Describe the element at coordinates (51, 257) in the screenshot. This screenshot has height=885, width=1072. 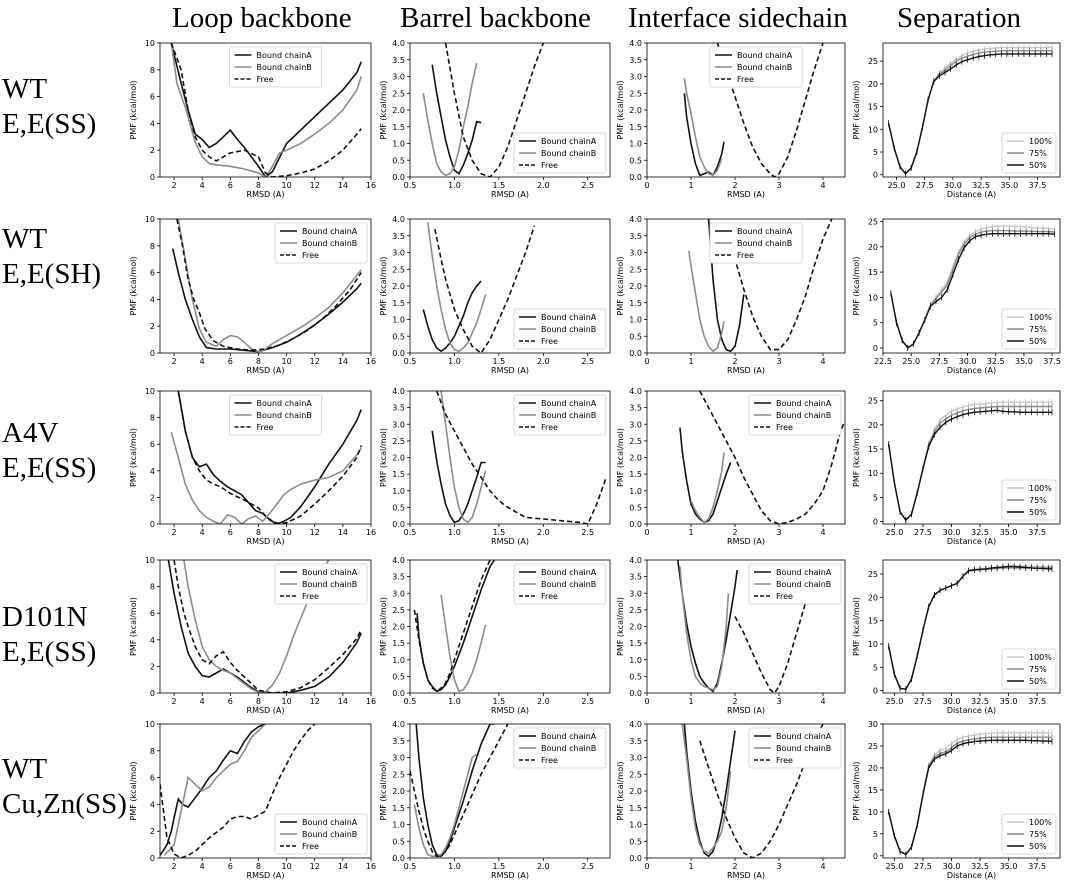
I see `row-label-wt-ee-sh: WT E,E(SH)` at that location.